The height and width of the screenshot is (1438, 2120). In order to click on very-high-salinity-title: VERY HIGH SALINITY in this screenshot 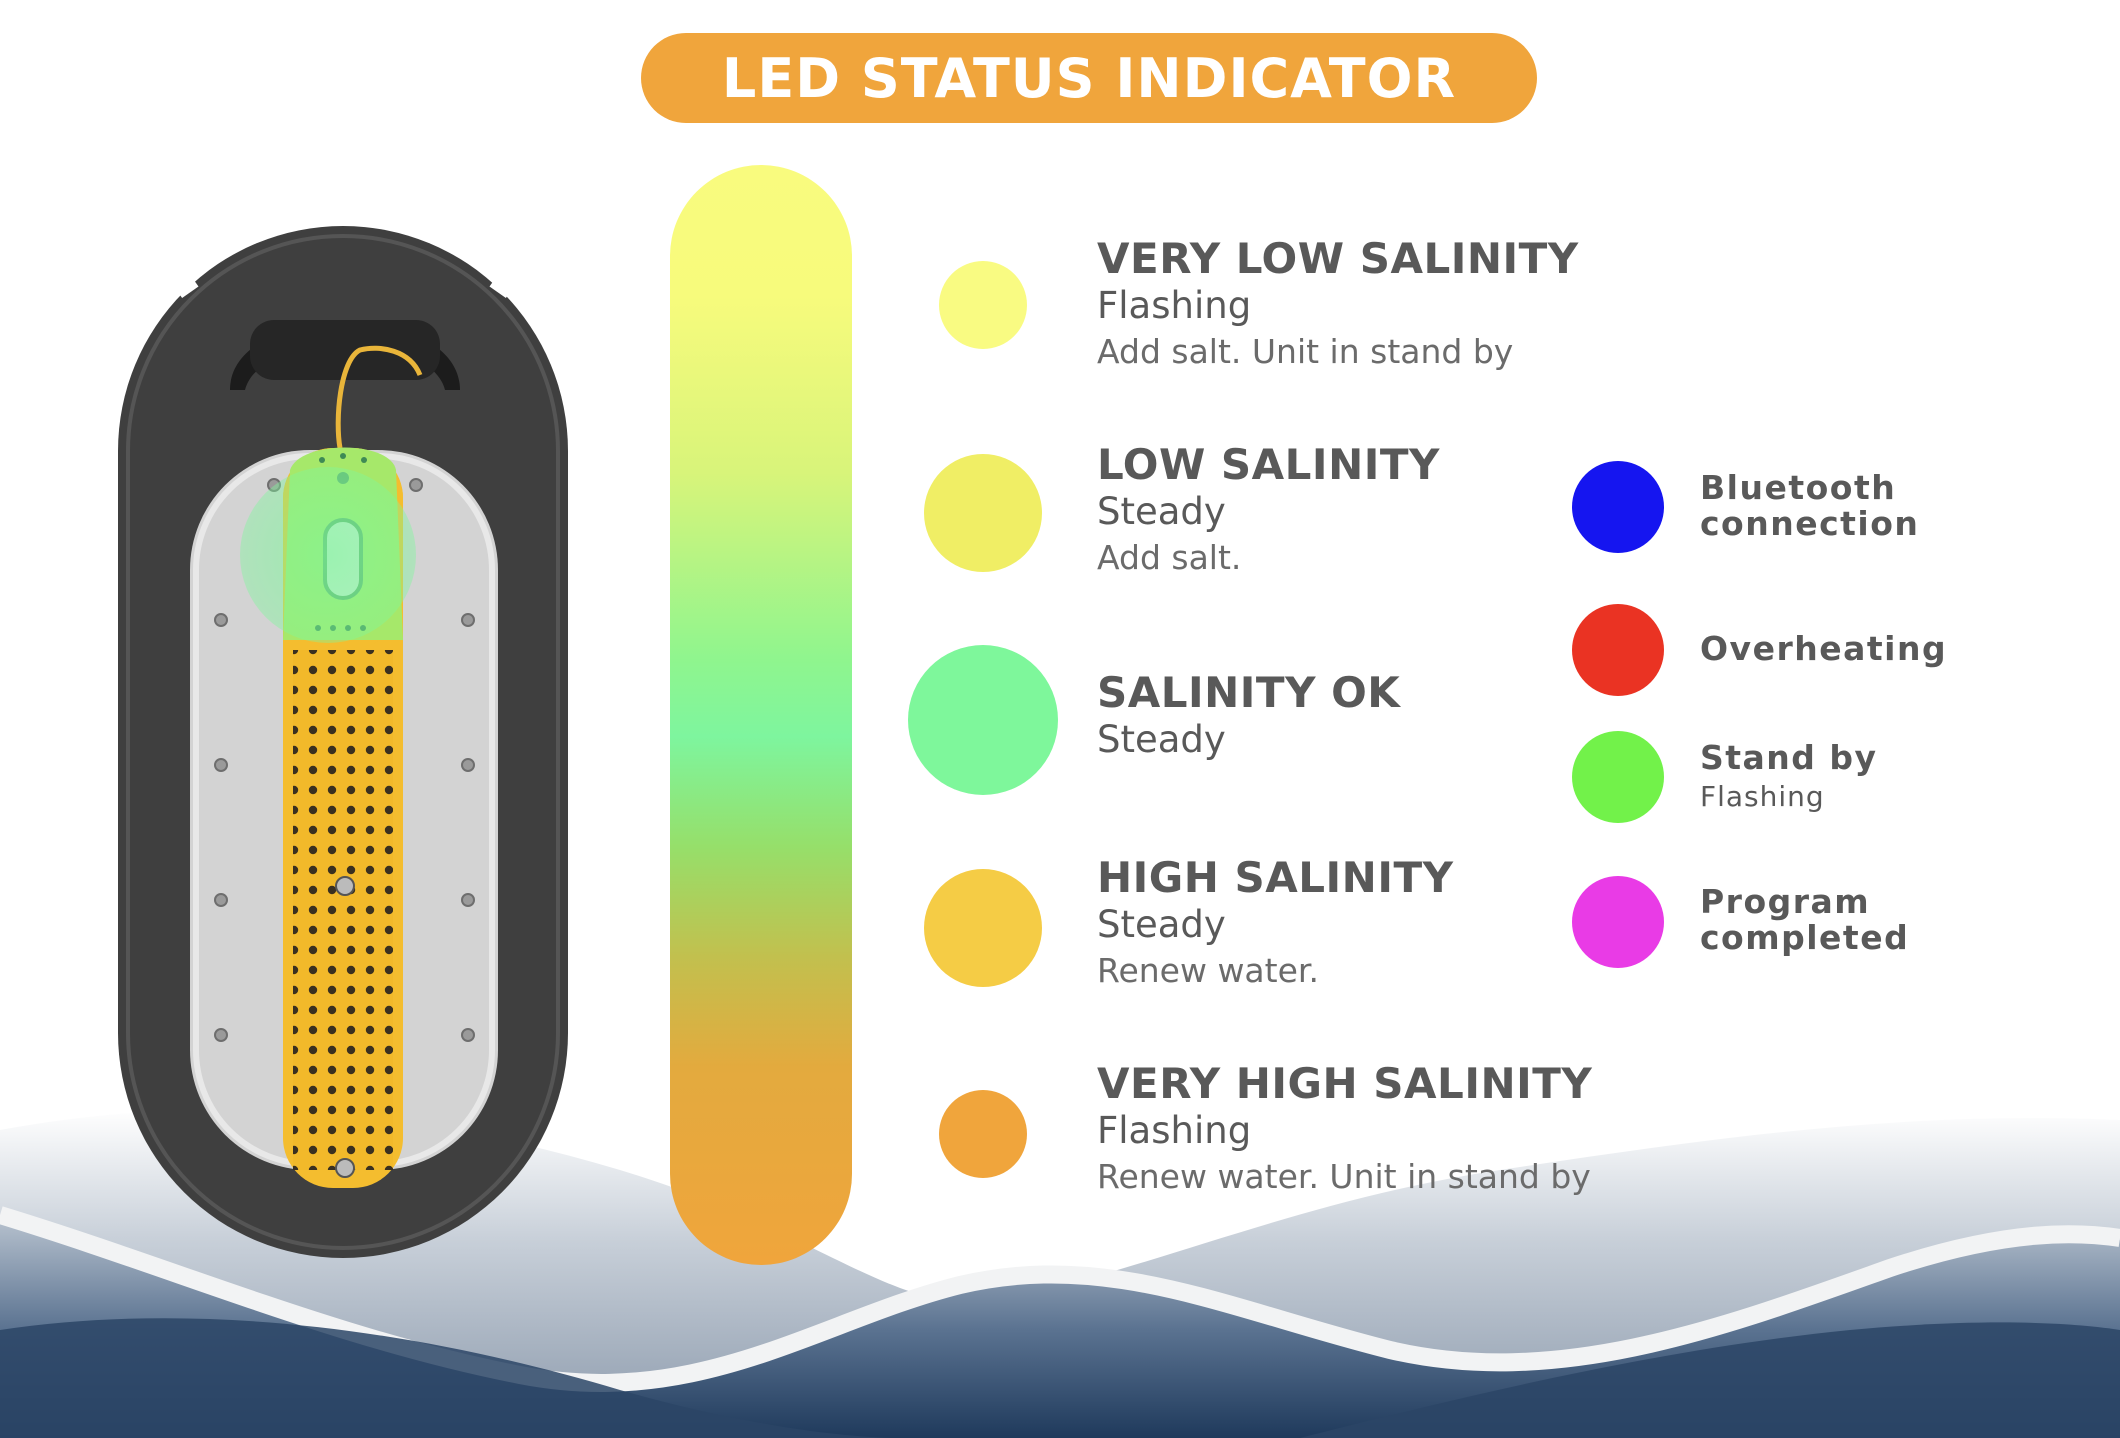, I will do `click(1345, 1083)`.